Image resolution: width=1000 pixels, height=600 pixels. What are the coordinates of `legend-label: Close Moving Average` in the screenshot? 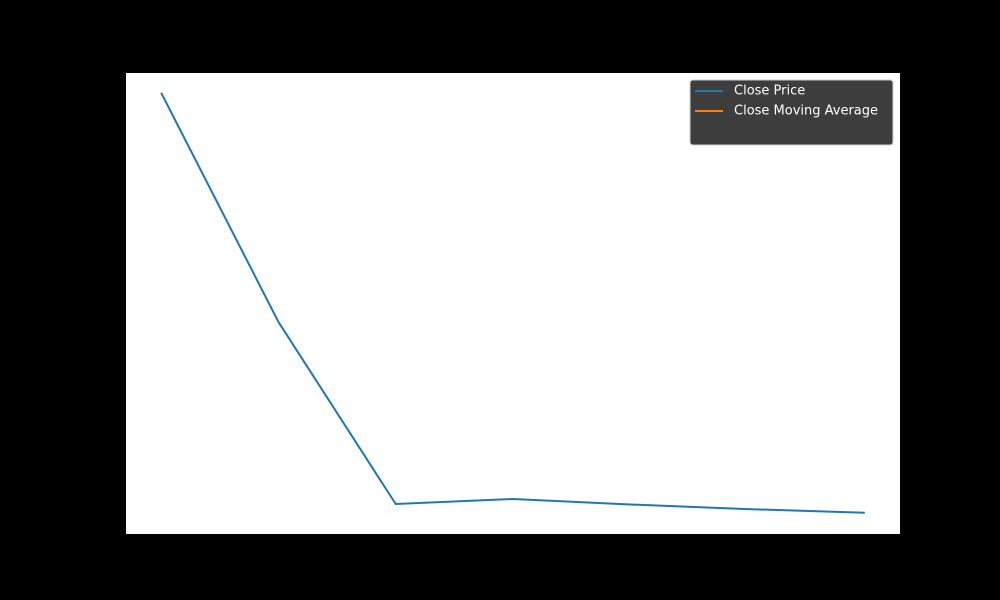 It's located at (806, 111).